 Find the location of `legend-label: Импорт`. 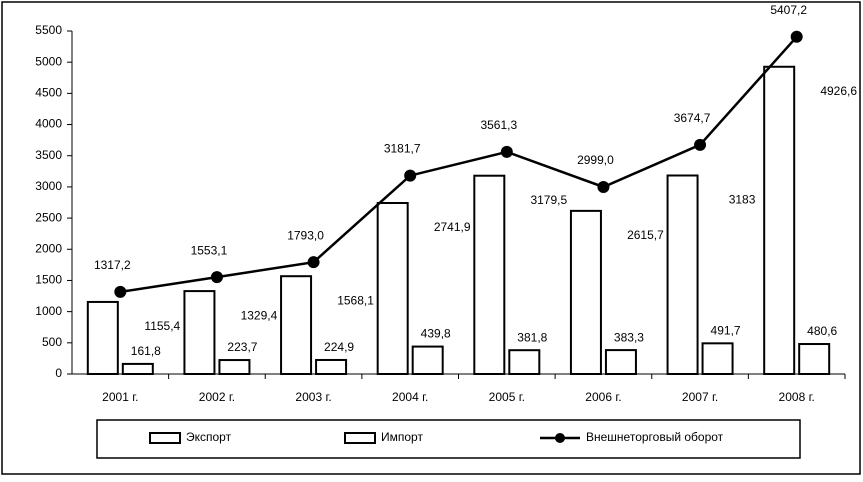

legend-label: Импорт is located at coordinates (402, 437).